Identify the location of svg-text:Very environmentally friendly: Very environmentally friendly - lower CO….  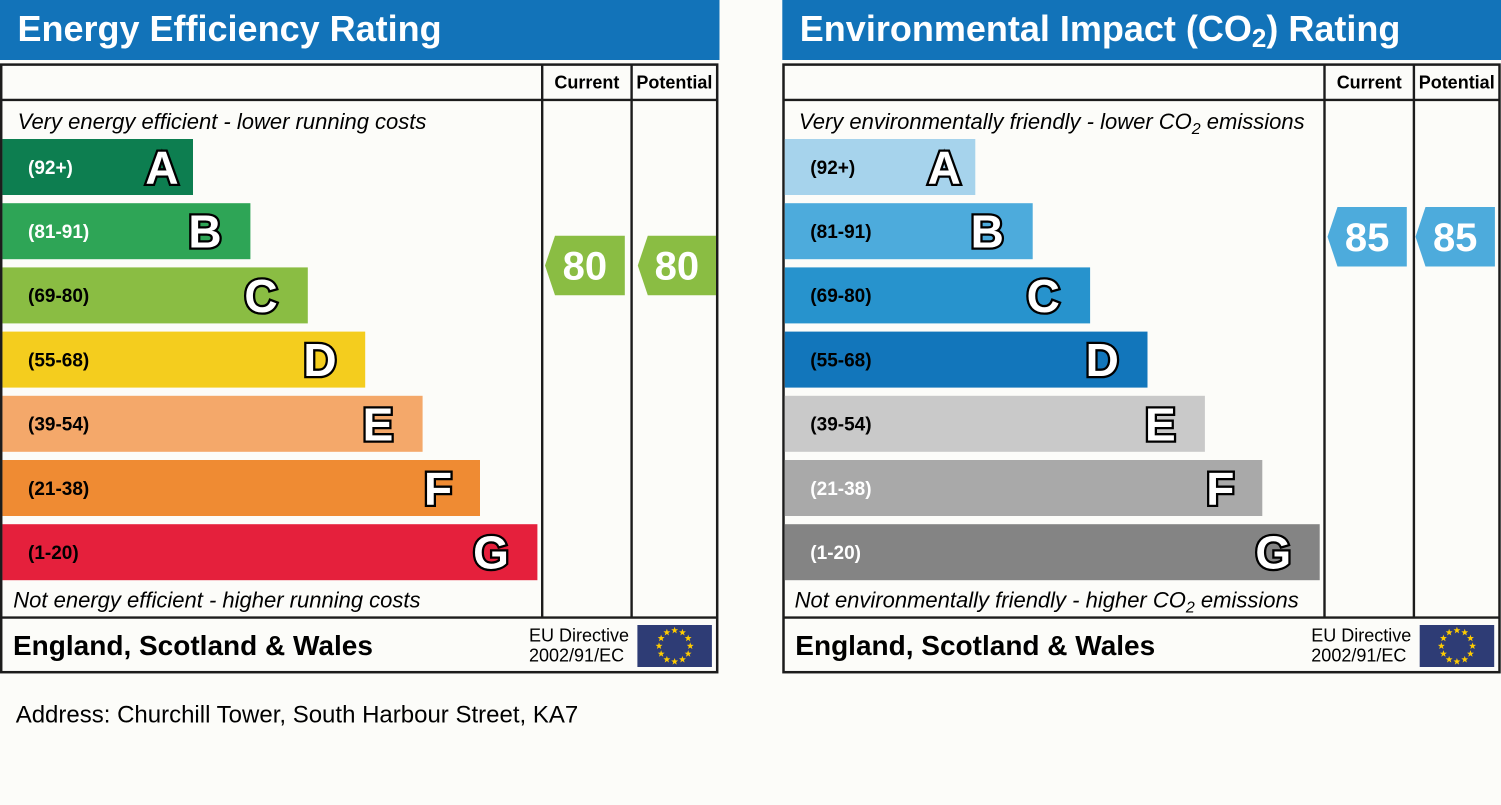
(1052, 123).